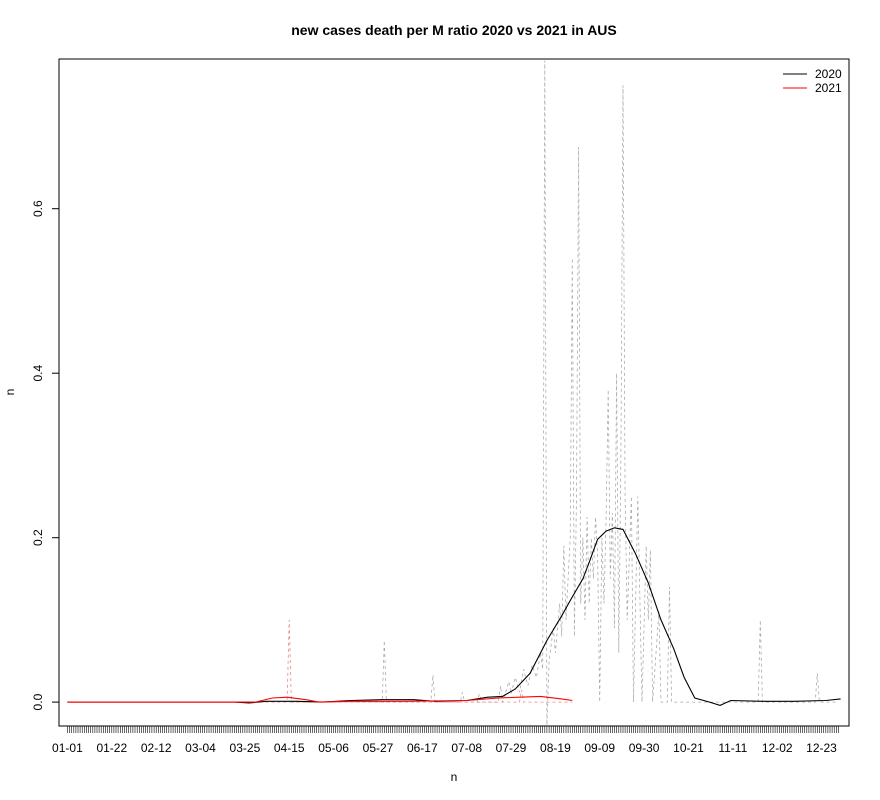 The width and height of the screenshot is (880, 800). Describe the element at coordinates (67, 748) in the screenshot. I see `x-tick-label: 01-01` at that location.